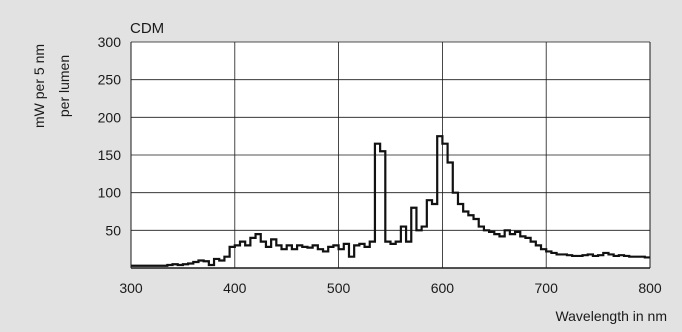 This screenshot has height=332, width=682. I want to click on y-tick-label: 50, so click(113, 230).